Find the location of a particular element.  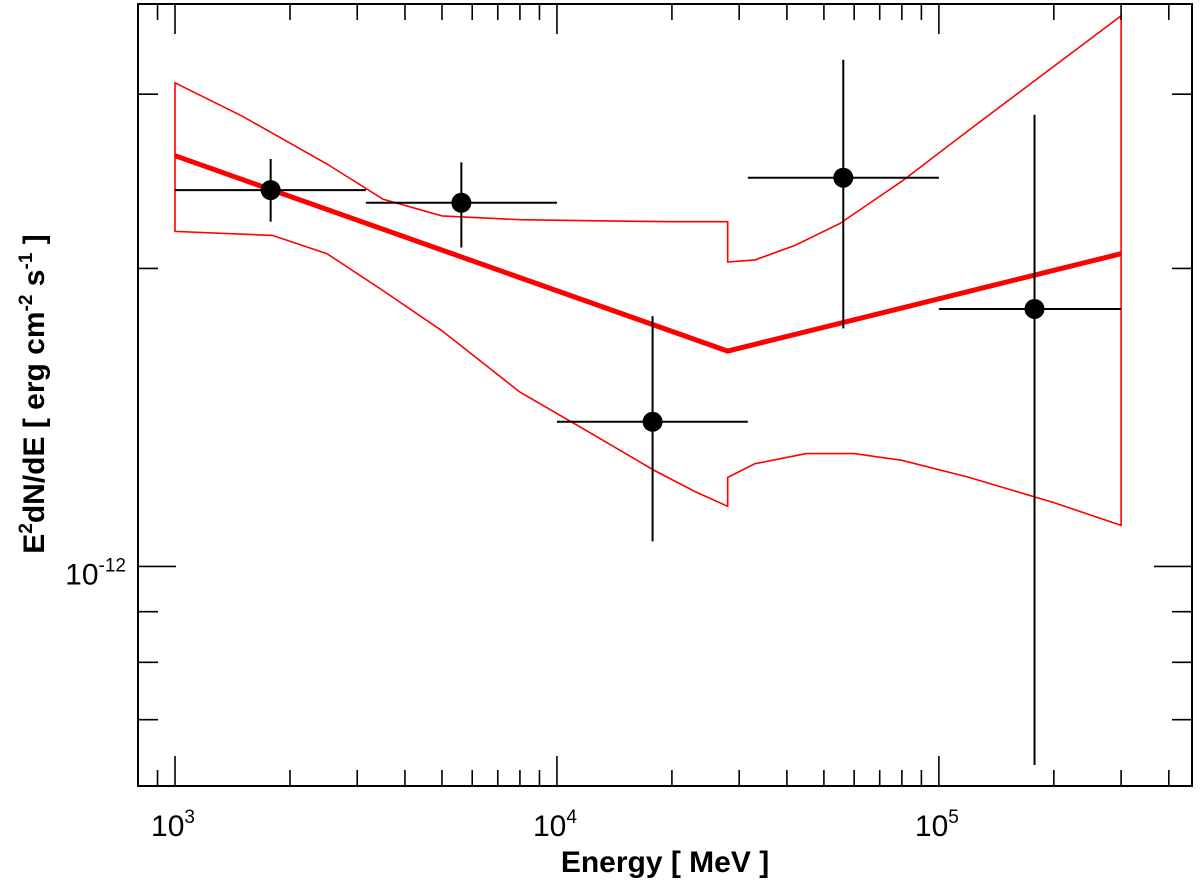

y-axis-label: E2dN/dE [ erg cm-2 s-1 ] is located at coordinates (33, 393).